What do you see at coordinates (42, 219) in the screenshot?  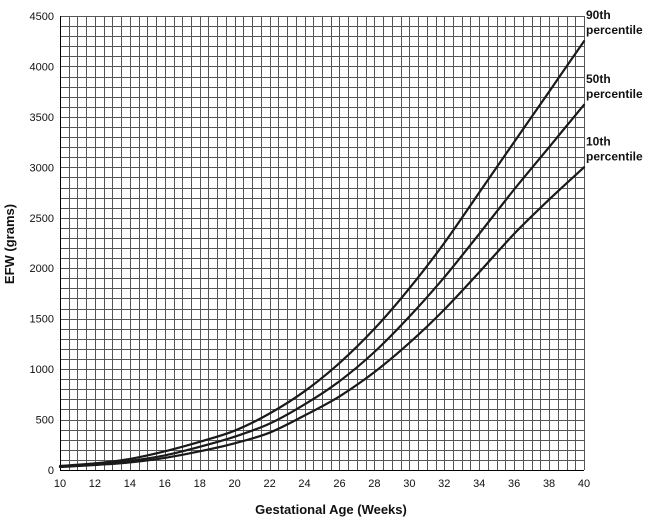 I see `y-tick-label: 2500` at bounding box center [42, 219].